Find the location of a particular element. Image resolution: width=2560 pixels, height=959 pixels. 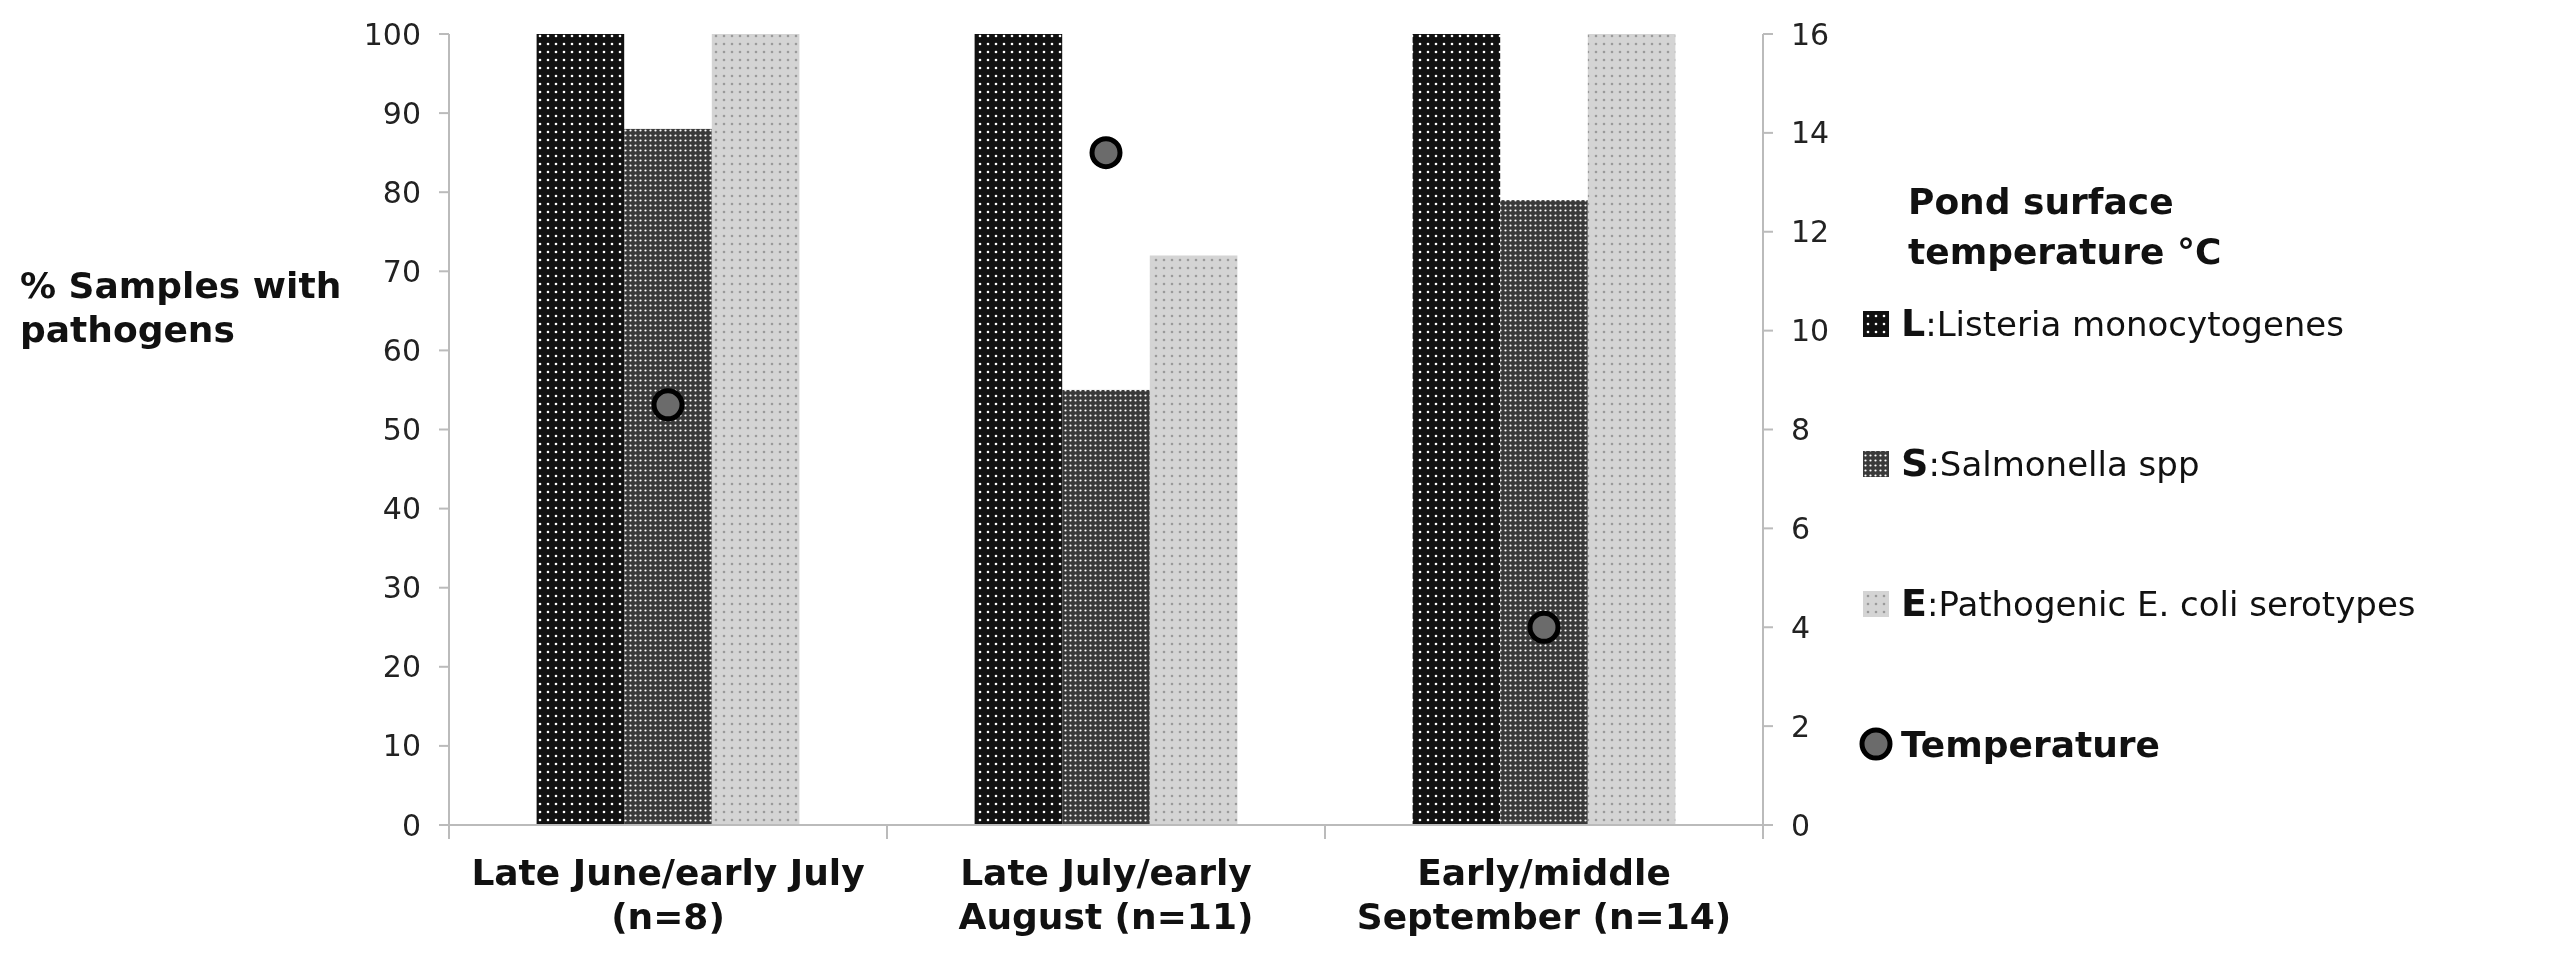

y2-tick-label: 16 is located at coordinates (1810, 34).